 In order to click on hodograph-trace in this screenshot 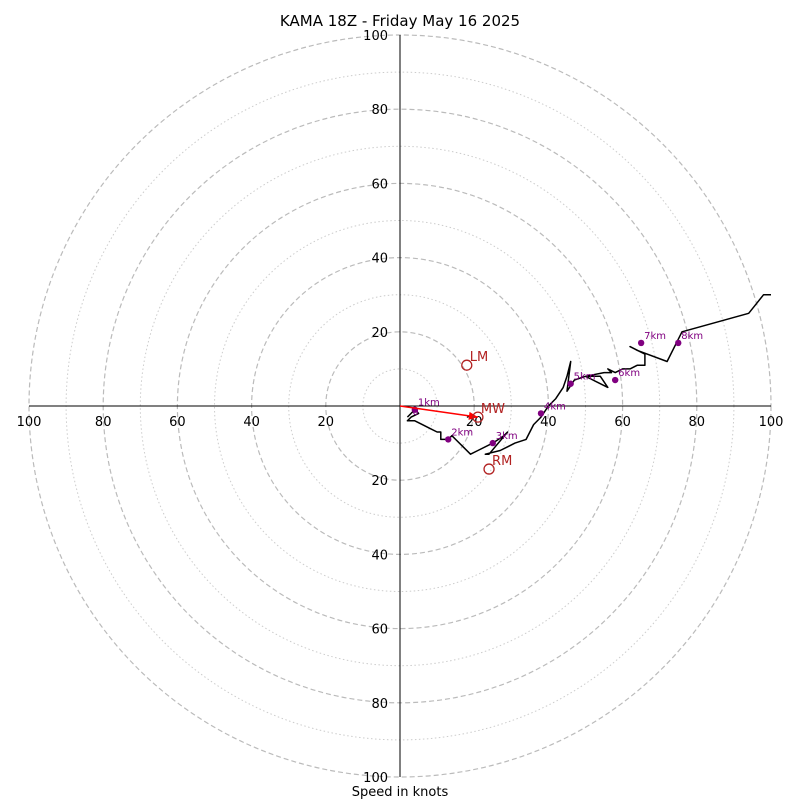, I will do `click(588, 374)`.